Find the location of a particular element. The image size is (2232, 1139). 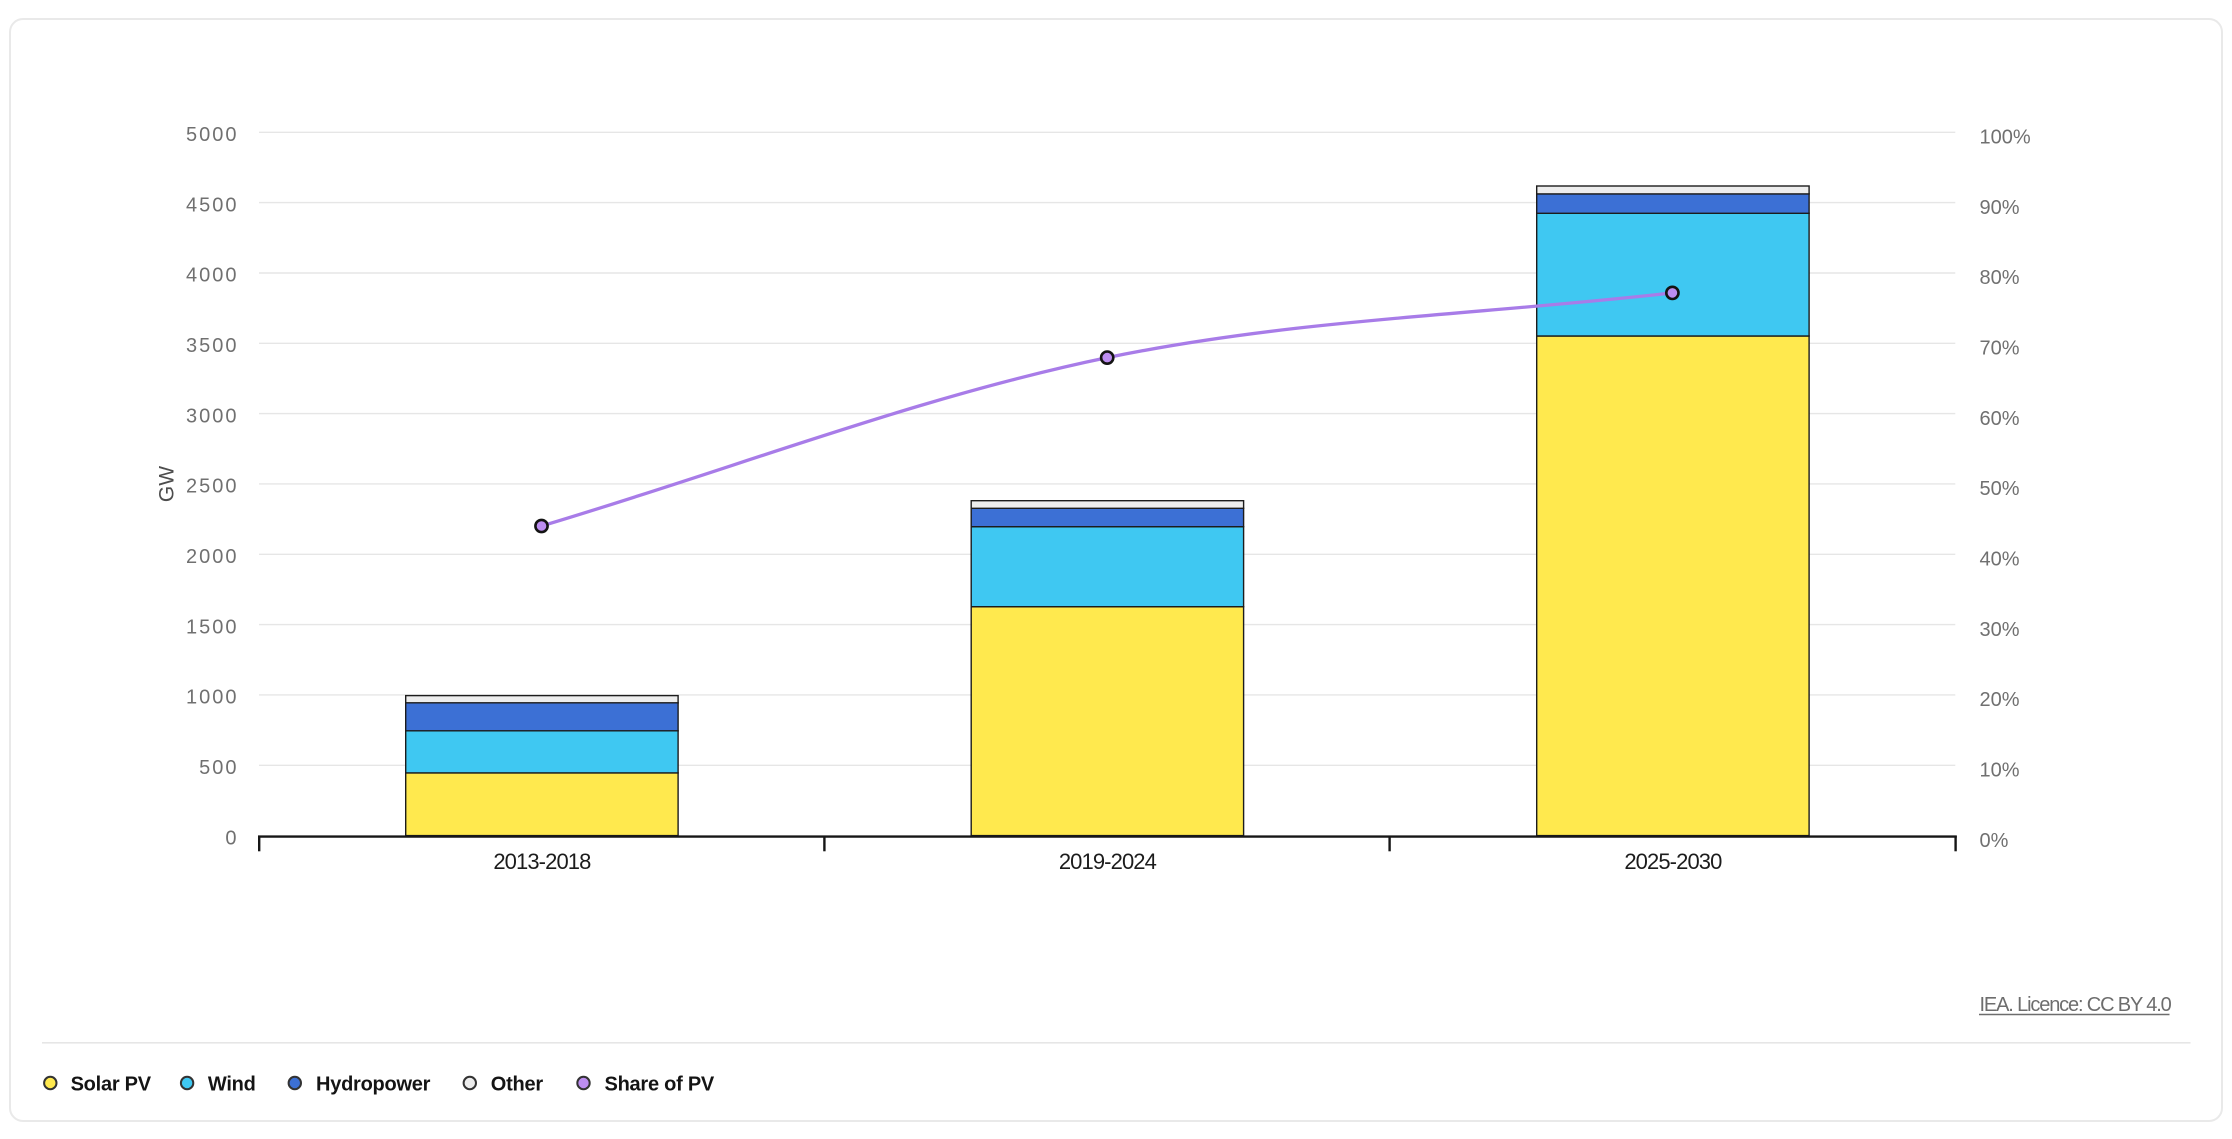

svg-text: 3000 is located at coordinates (212, 416).